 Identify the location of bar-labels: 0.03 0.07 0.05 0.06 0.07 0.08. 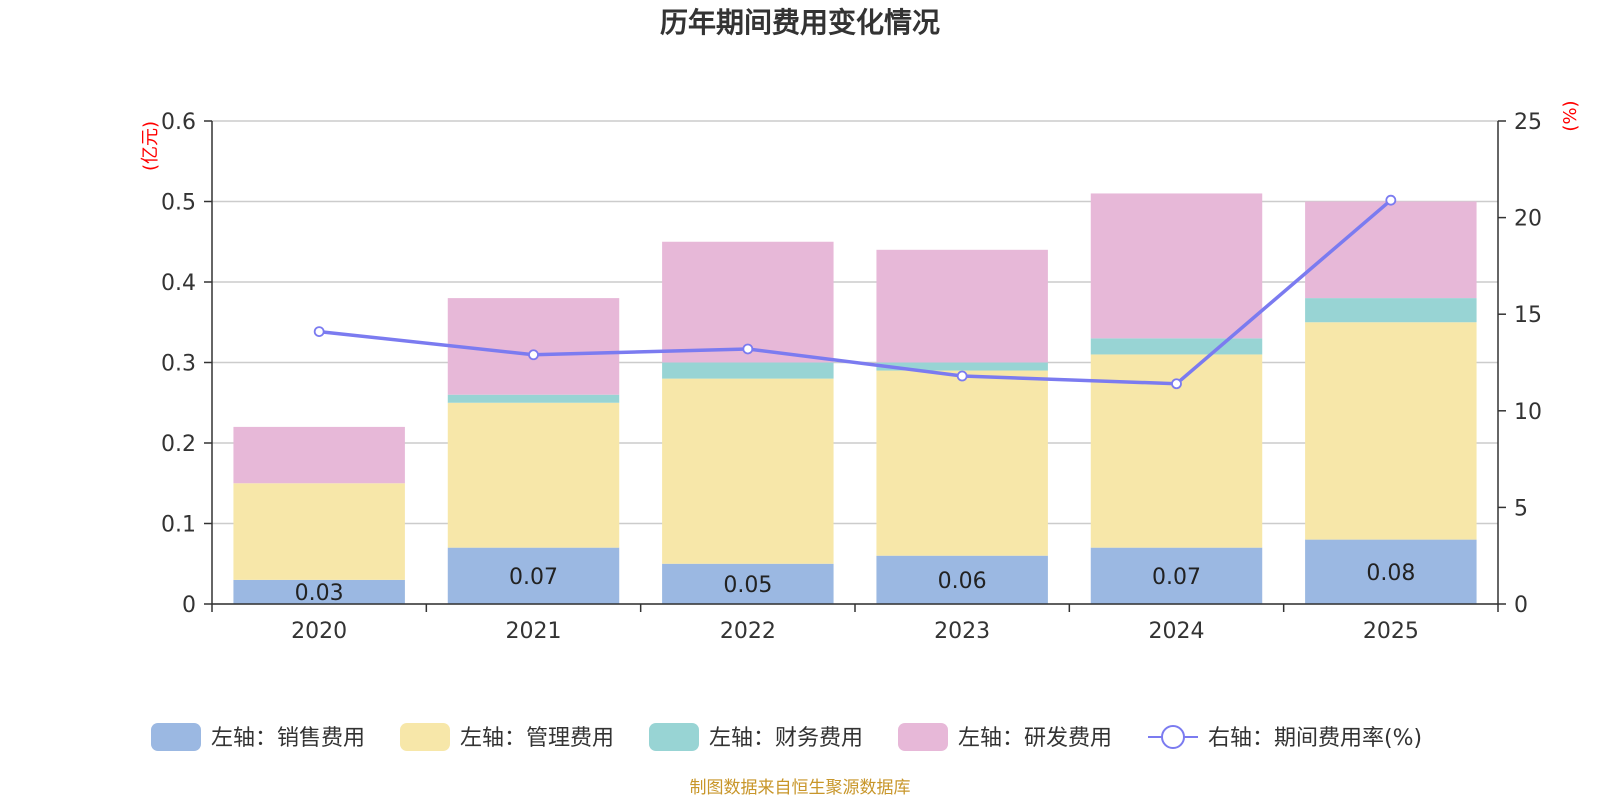
(855, 583).